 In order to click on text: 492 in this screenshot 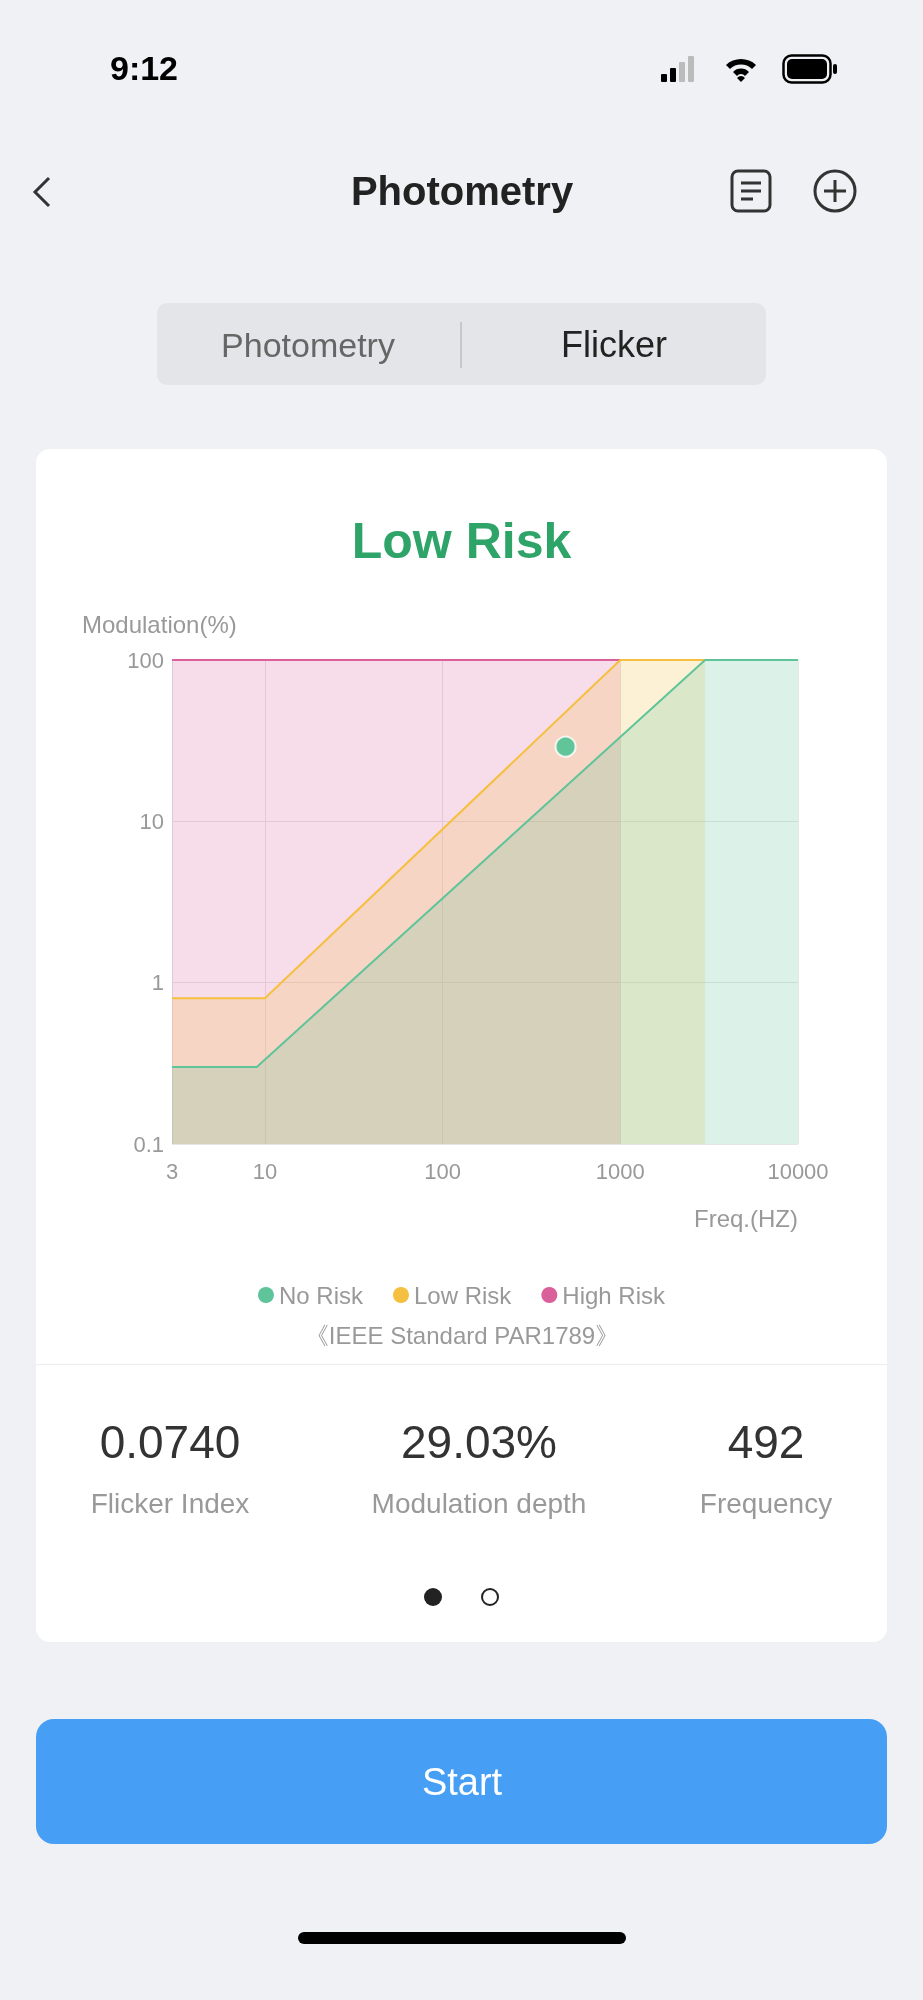, I will do `click(766, 1442)`.